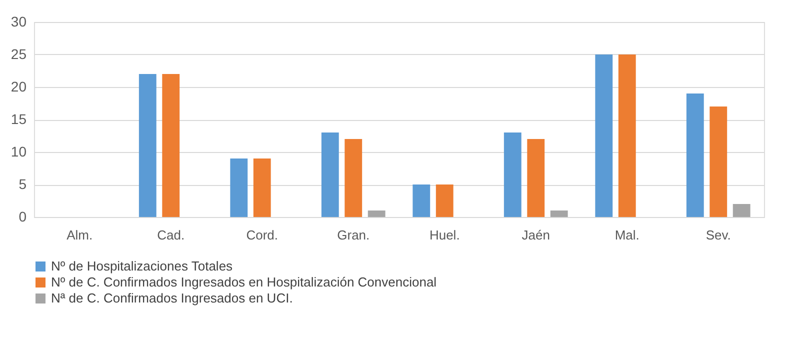 The image size is (805, 344). I want to click on y-tick-label: 5, so click(22, 184).